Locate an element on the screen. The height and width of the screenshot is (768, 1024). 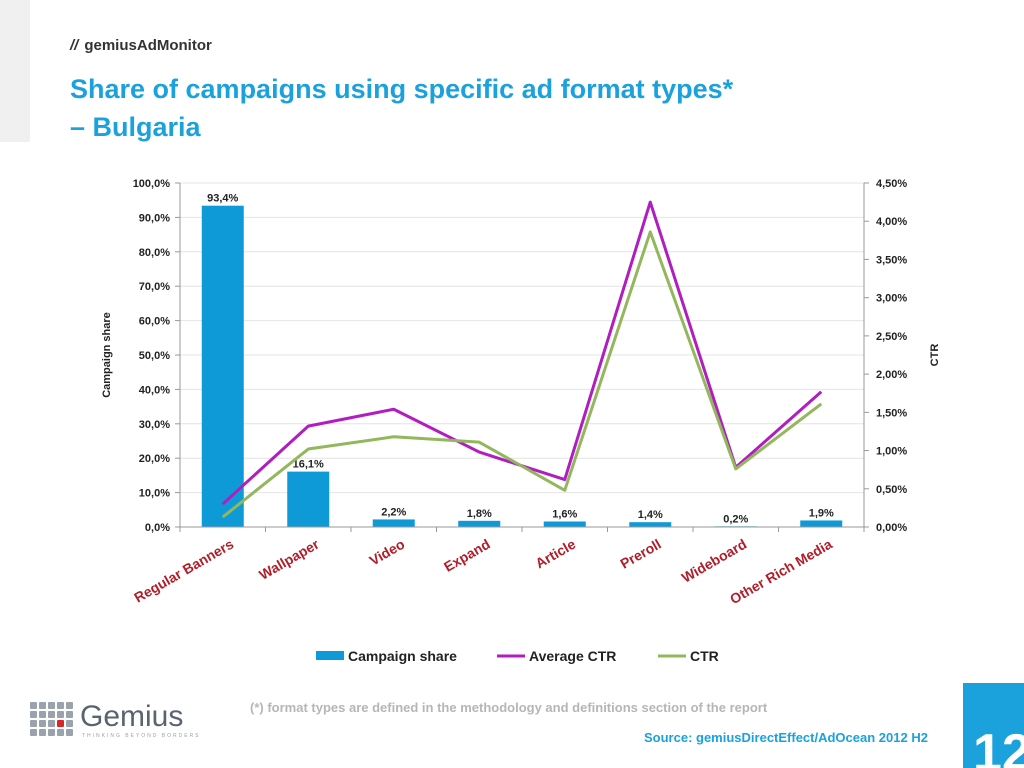
y2-tick-label: 4,00% is located at coordinates (891, 222).